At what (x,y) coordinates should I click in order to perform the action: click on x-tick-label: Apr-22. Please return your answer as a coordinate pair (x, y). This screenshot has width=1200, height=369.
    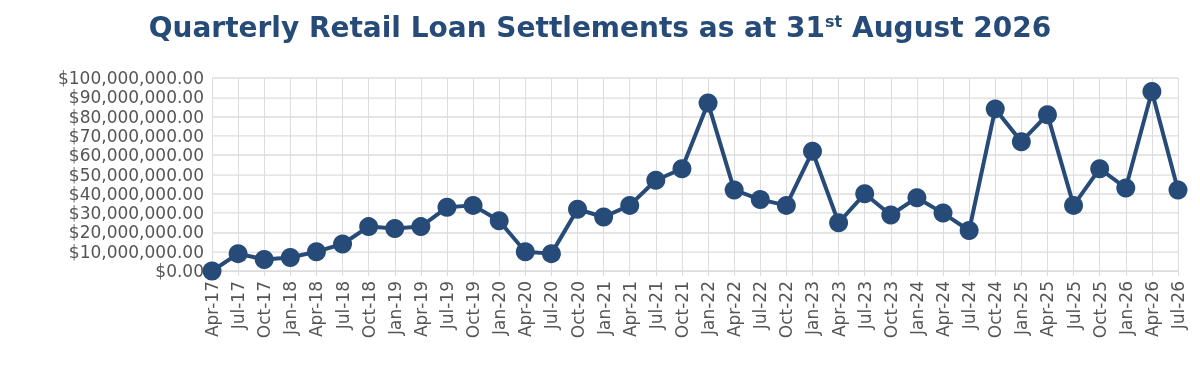
    Looking at the image, I should click on (734, 309).